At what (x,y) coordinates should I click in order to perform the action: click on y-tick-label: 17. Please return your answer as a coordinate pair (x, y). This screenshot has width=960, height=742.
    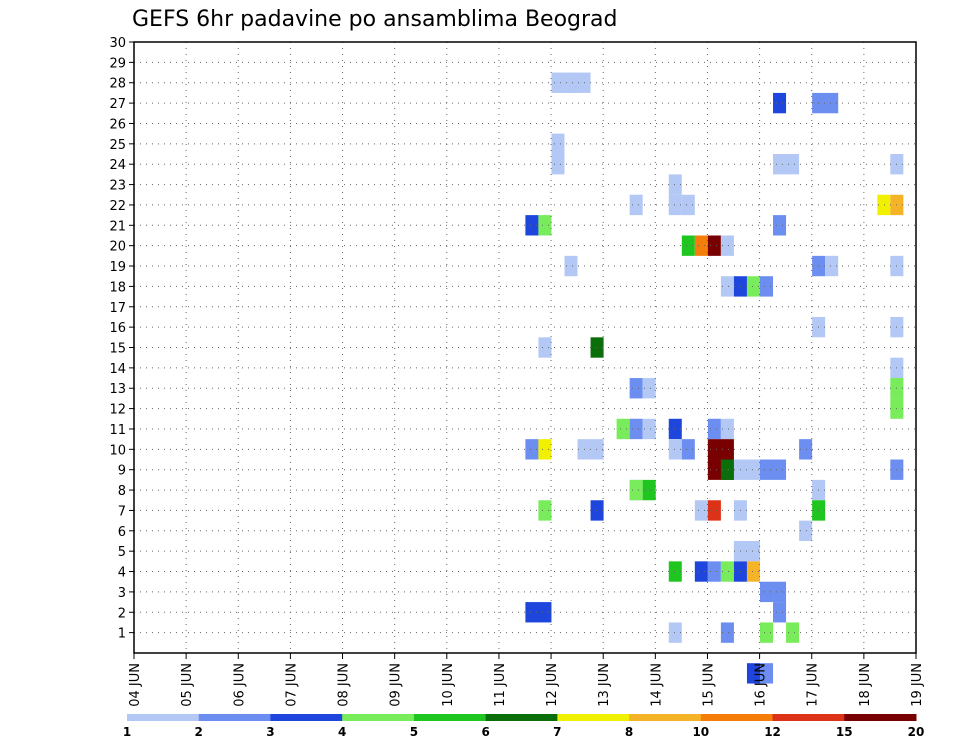
    Looking at the image, I should click on (117, 308).